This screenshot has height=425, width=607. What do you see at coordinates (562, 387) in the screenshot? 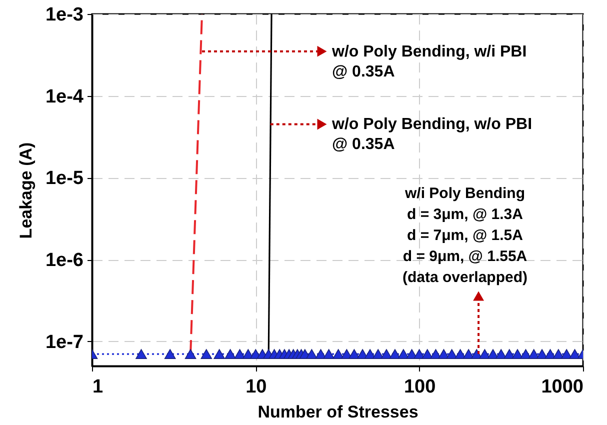
I see `x-tick-label: 1000` at bounding box center [562, 387].